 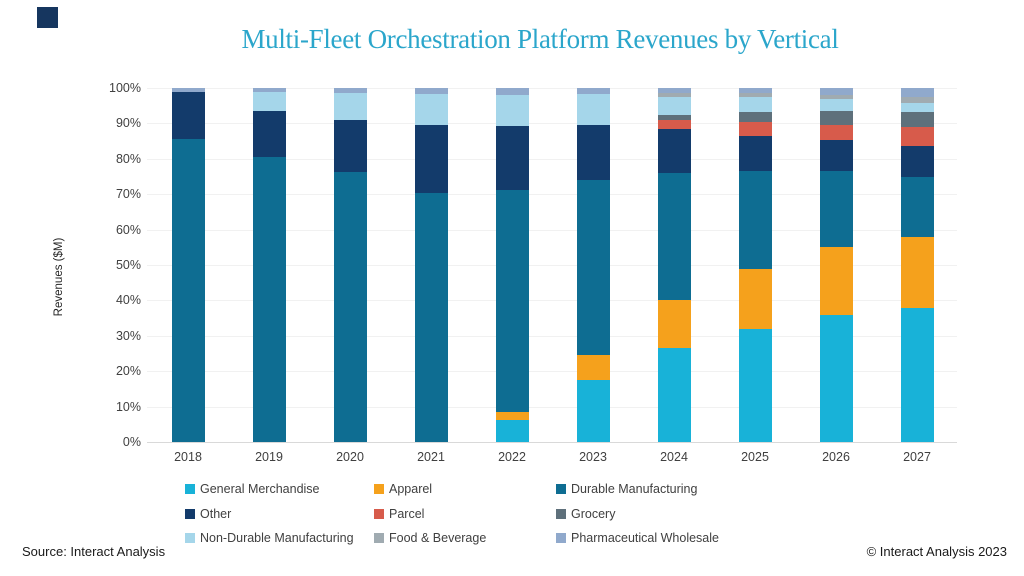 I want to click on legend-item-parcel: Parcel, so click(x=399, y=514).